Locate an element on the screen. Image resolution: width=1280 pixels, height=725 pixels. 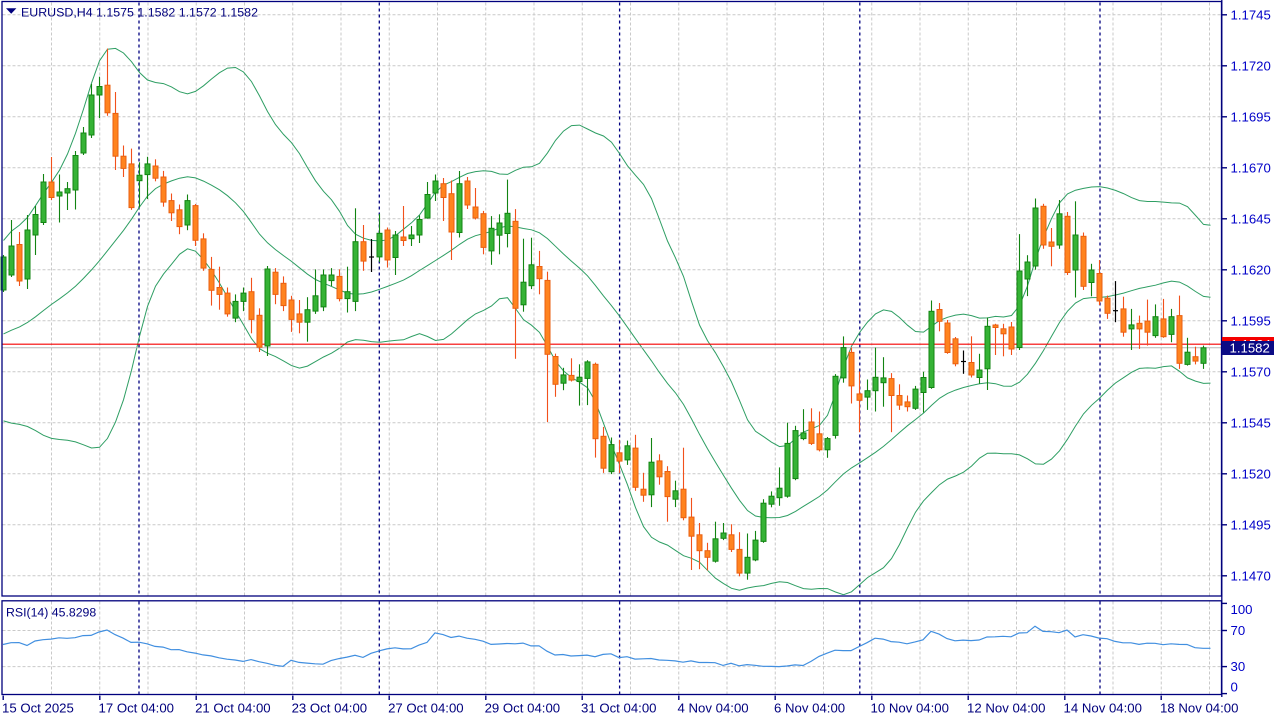
svg-text: 21 Oct 04:00 is located at coordinates (233, 708).